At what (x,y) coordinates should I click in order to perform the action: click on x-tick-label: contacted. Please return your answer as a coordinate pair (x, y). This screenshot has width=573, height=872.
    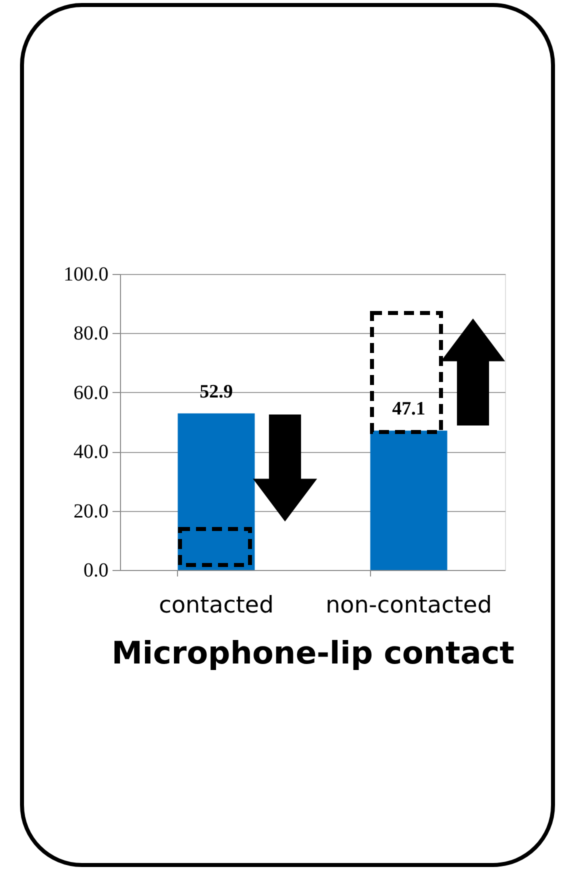
    Looking at the image, I should click on (216, 605).